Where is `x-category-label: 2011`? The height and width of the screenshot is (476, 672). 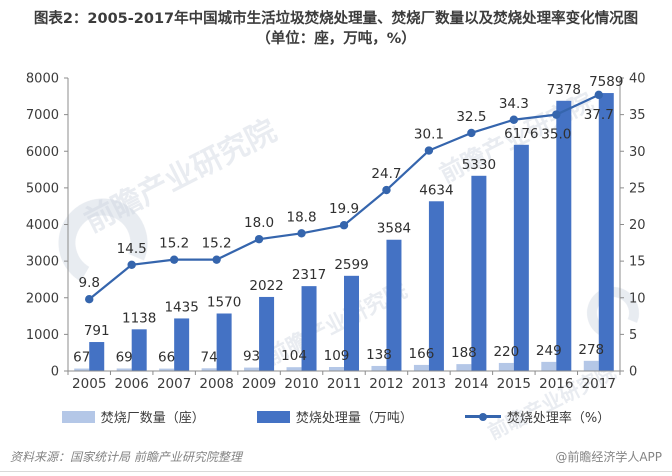
x-category-label: 2011 is located at coordinates (344, 384).